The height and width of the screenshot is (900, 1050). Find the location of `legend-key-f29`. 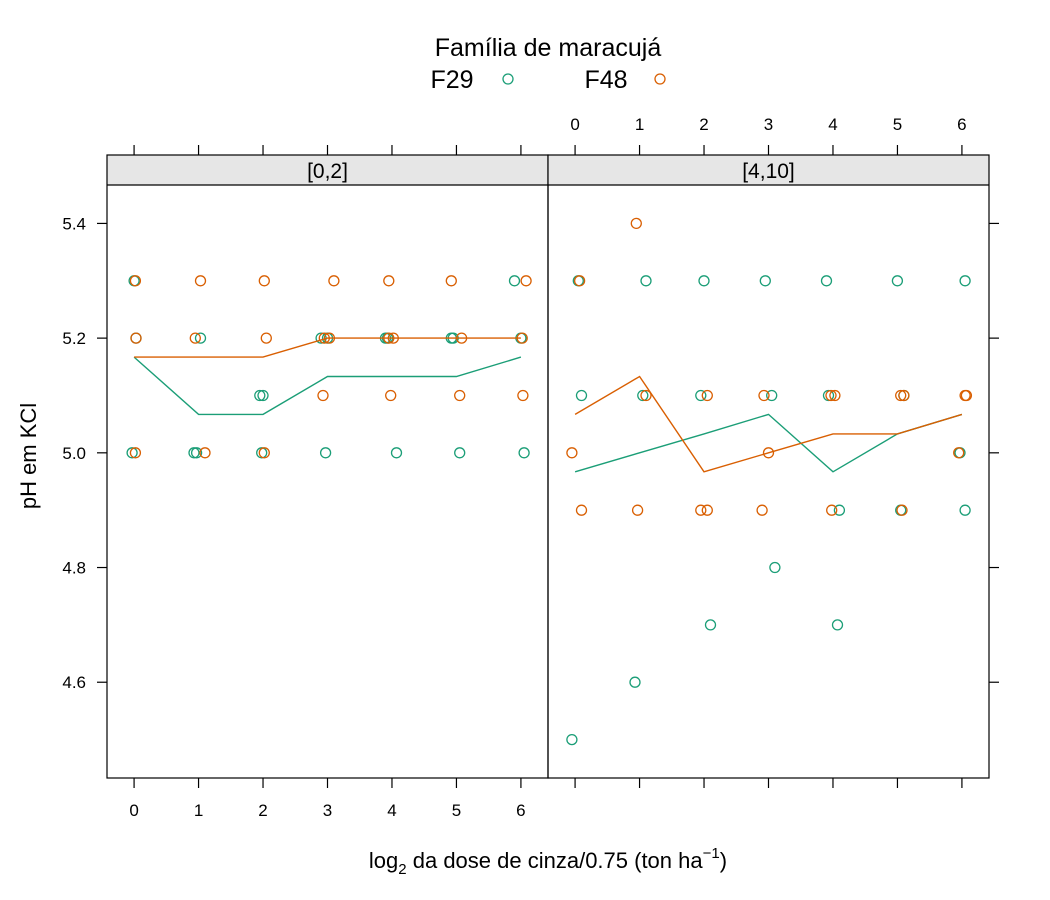

legend-key-f29 is located at coordinates (508, 79).